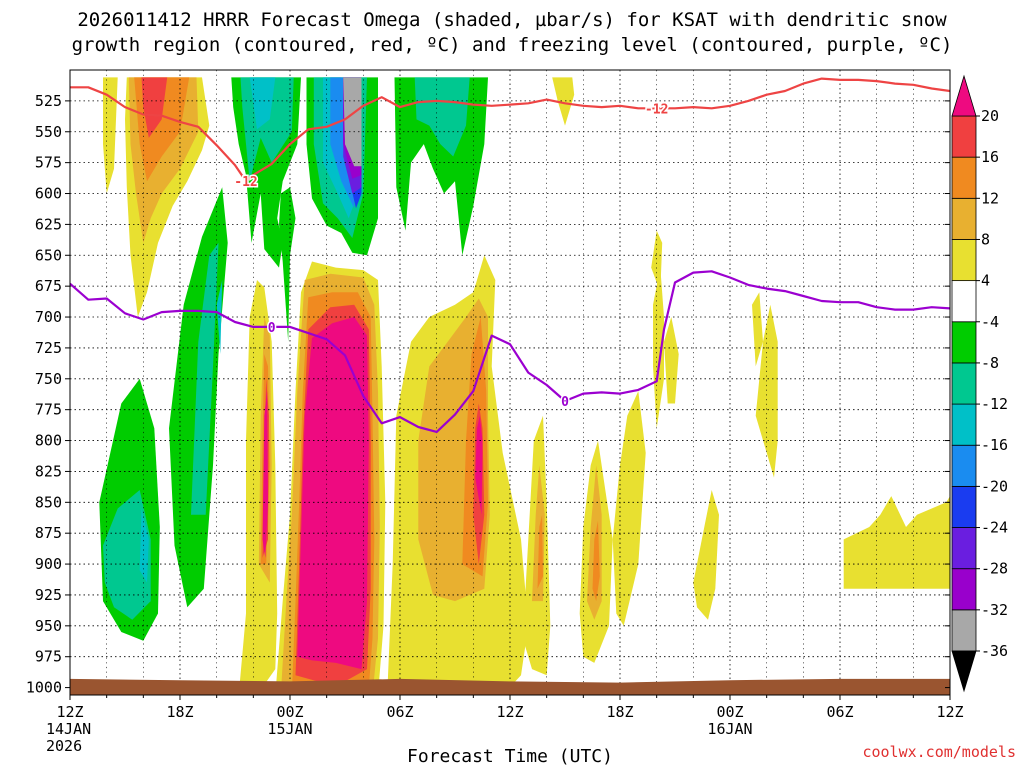 The width and height of the screenshot is (1024, 768). What do you see at coordinates (44, 688) in the screenshot?
I see `y-tick-label: 1000` at bounding box center [44, 688].